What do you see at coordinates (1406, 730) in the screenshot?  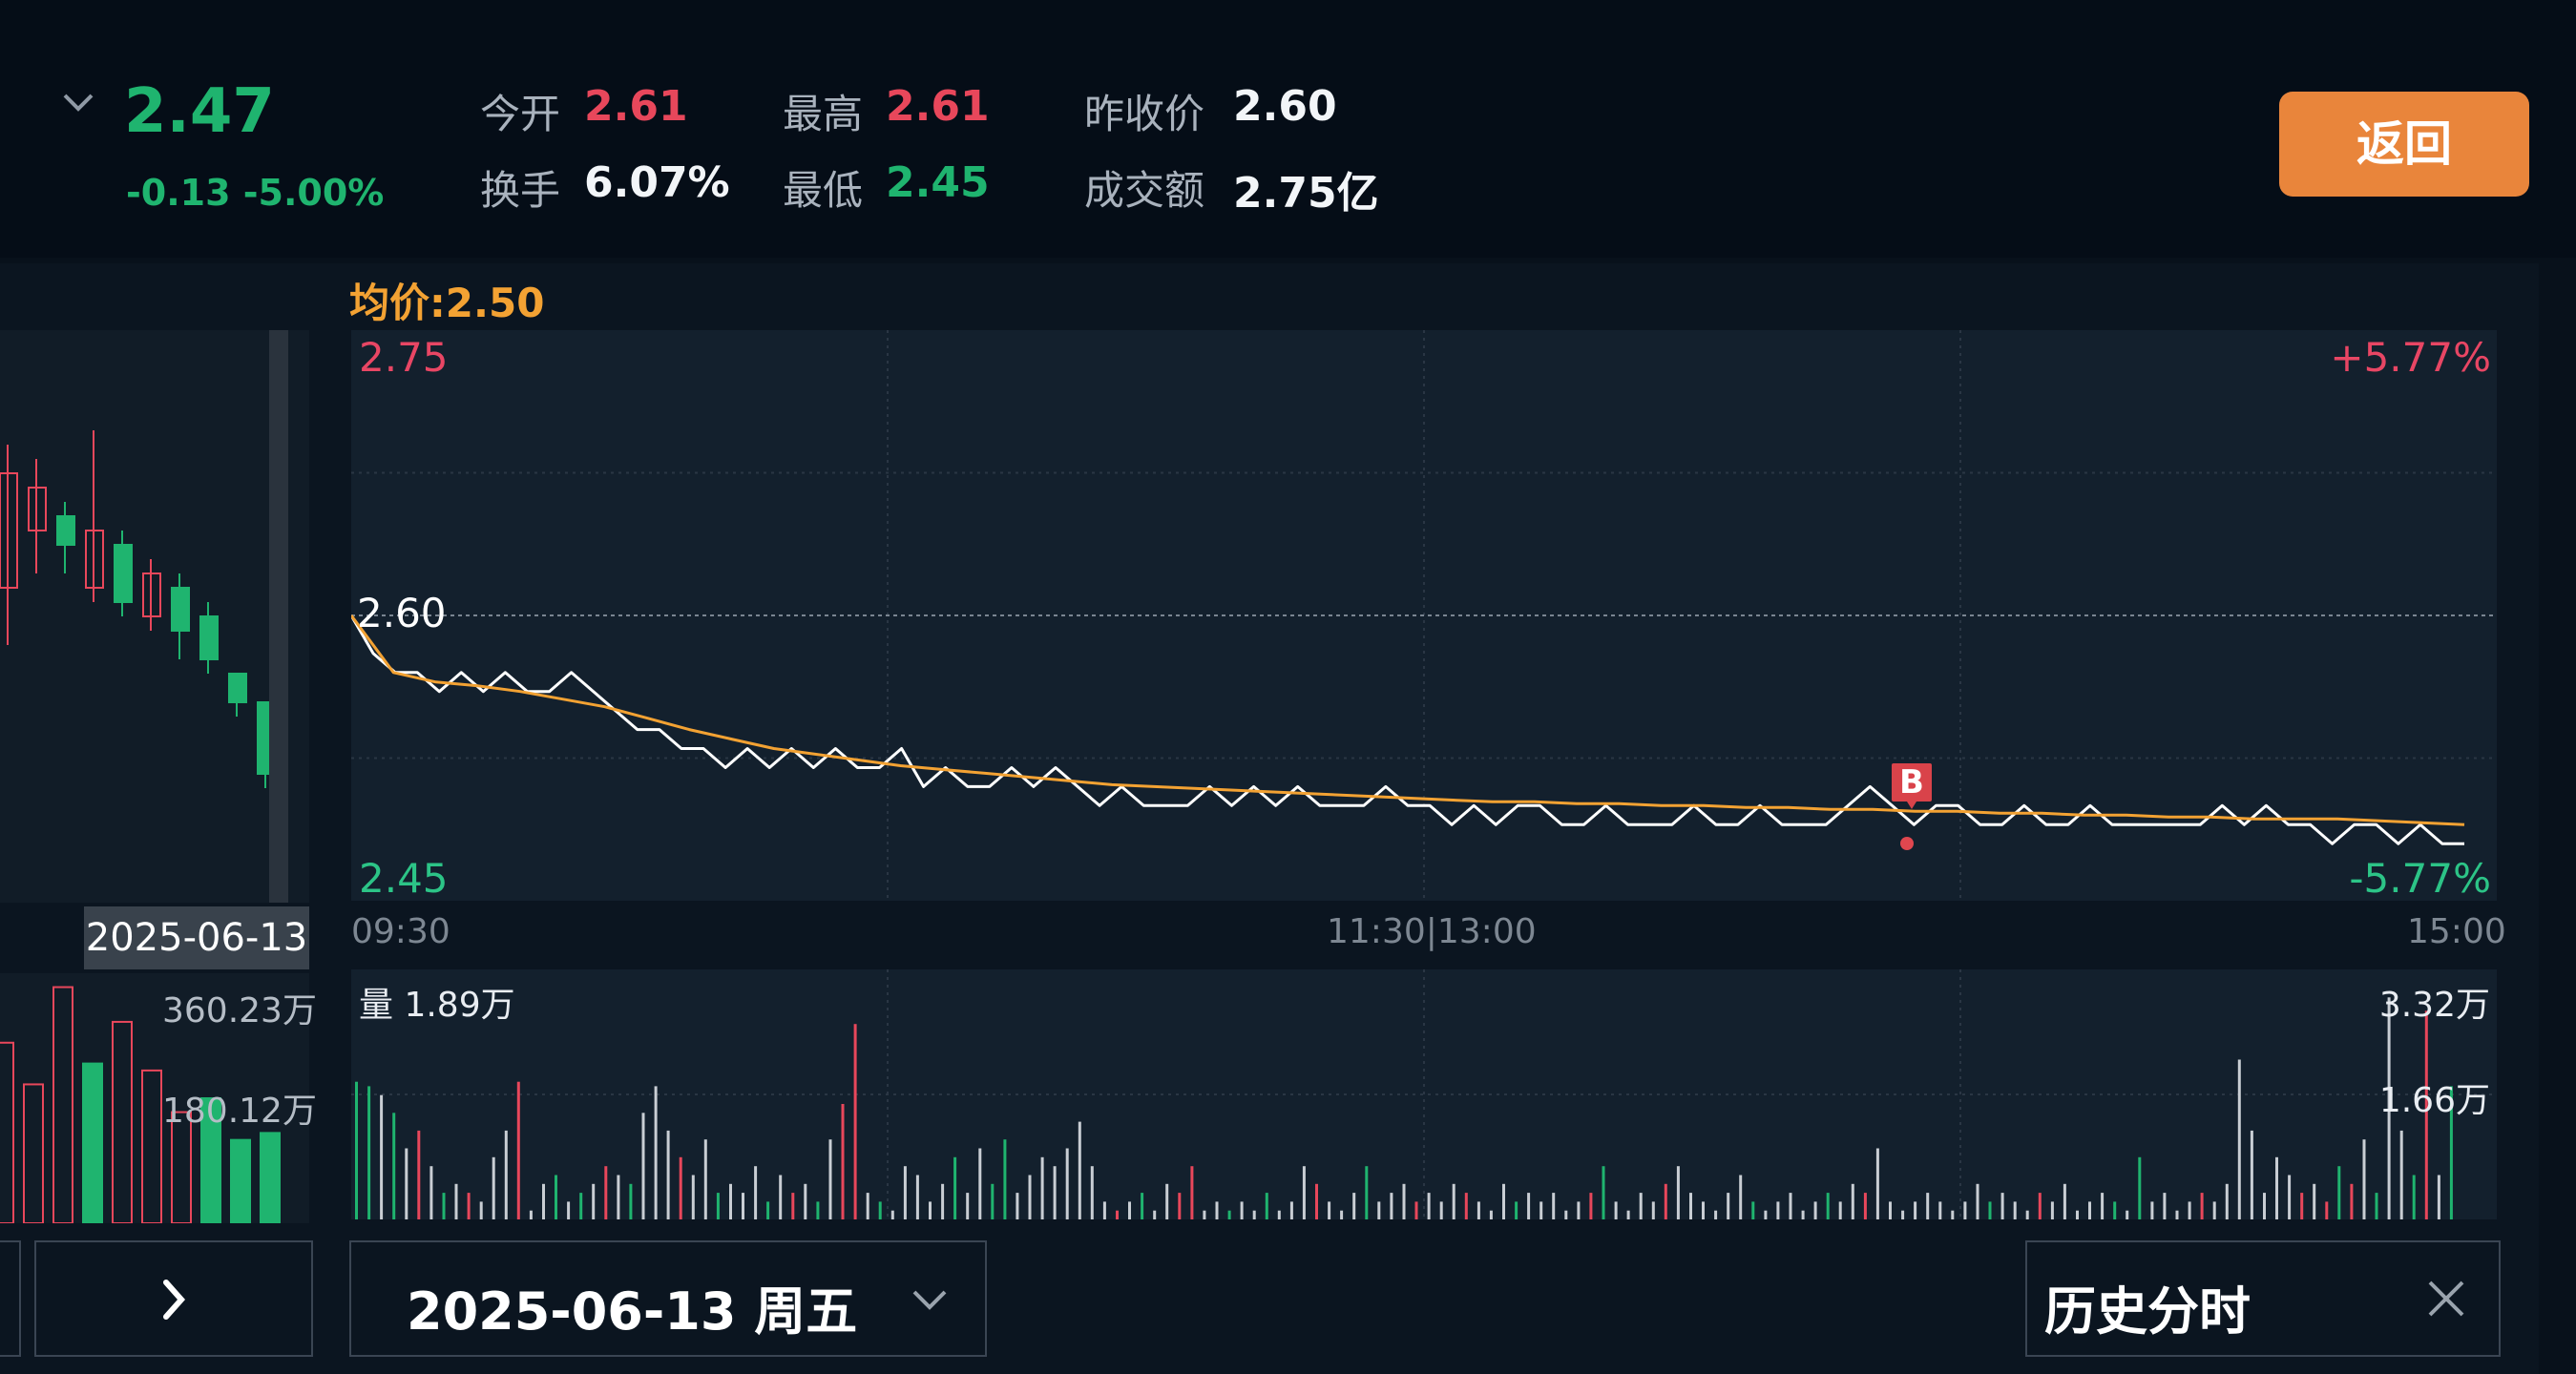 I see `price-line` at bounding box center [1406, 730].